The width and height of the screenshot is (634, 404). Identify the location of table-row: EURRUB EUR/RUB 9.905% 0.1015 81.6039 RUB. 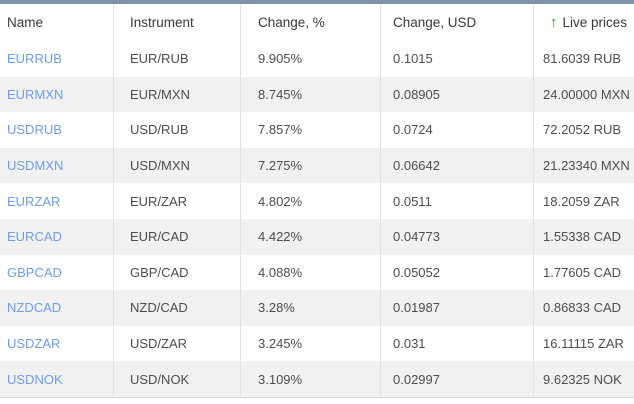
(317, 59).